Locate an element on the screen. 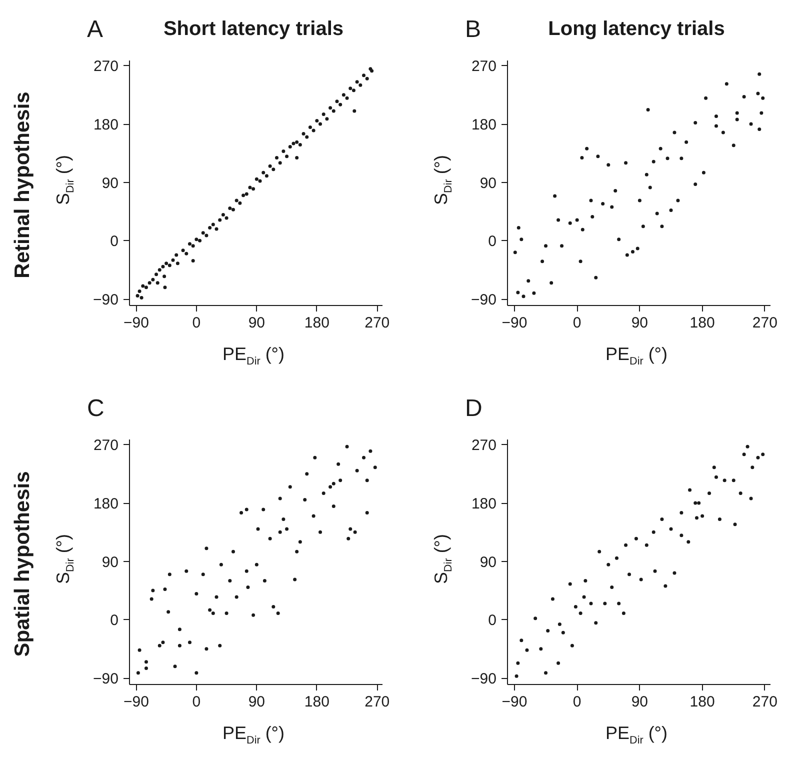  chart-title: Long latency trials is located at coordinates (636, 29).